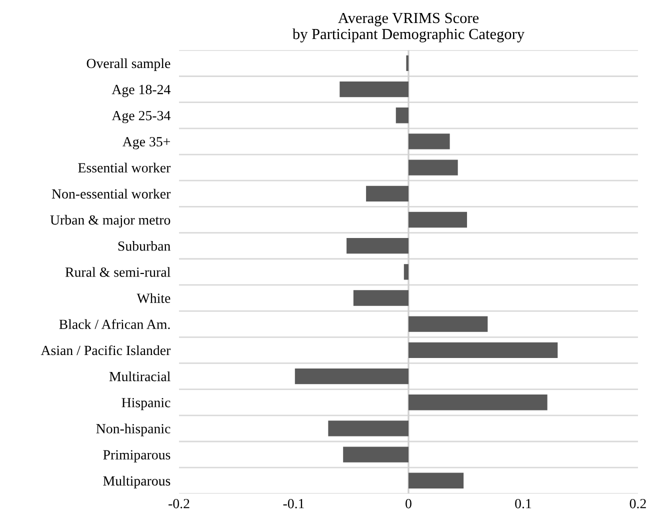 Image resolution: width=651 pixels, height=528 pixels. What do you see at coordinates (133, 430) in the screenshot?
I see `y-tick-label: Non-hispanic` at bounding box center [133, 430].